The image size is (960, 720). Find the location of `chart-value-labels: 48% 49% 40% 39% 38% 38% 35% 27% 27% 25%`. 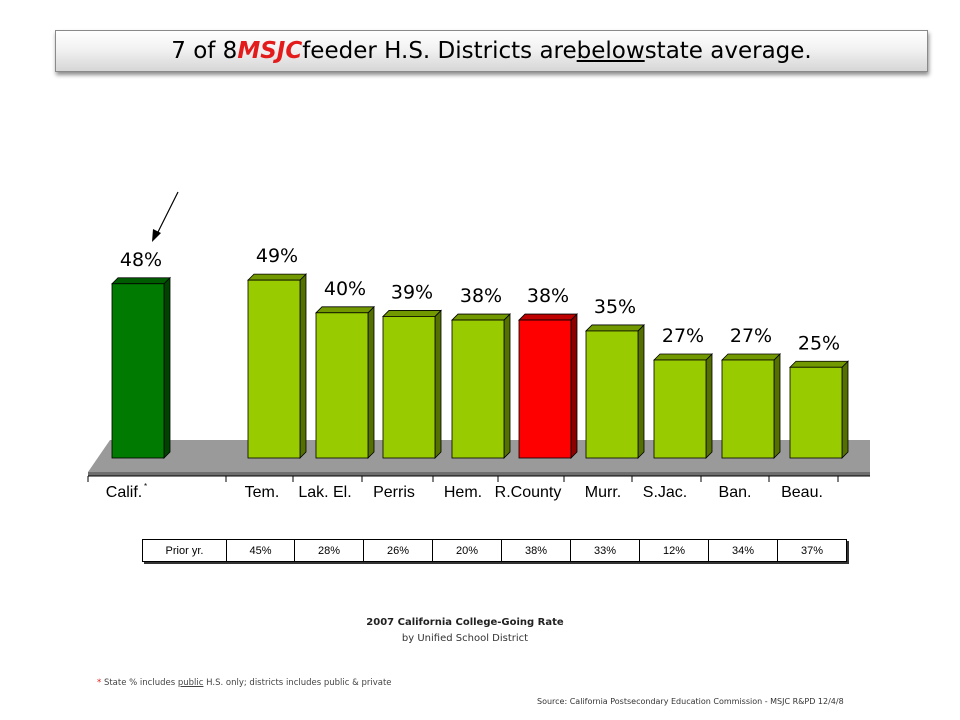

chart-value-labels: 48% 49% 40% 39% 38% 38% 35% 27% 27% 25% is located at coordinates (480, 299).